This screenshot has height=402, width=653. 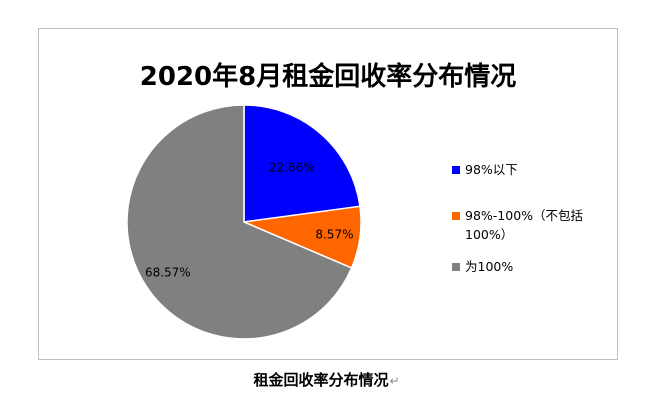 What do you see at coordinates (328, 77) in the screenshot?
I see `chart-title: 2020年8月租金回收率分布情况` at bounding box center [328, 77].